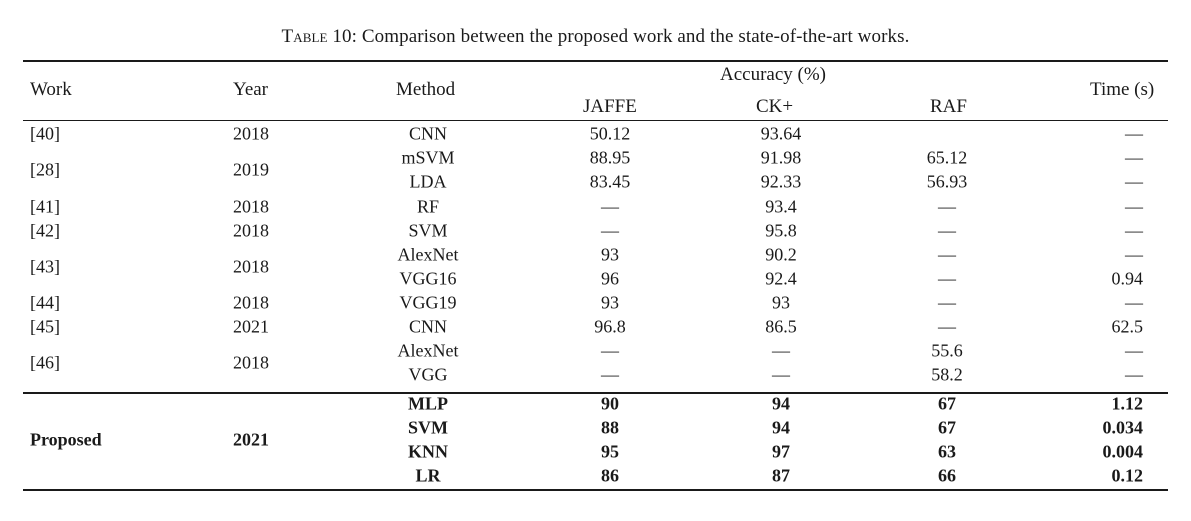 The height and width of the screenshot is (521, 1191). I want to click on top-rule, so click(595, 61).